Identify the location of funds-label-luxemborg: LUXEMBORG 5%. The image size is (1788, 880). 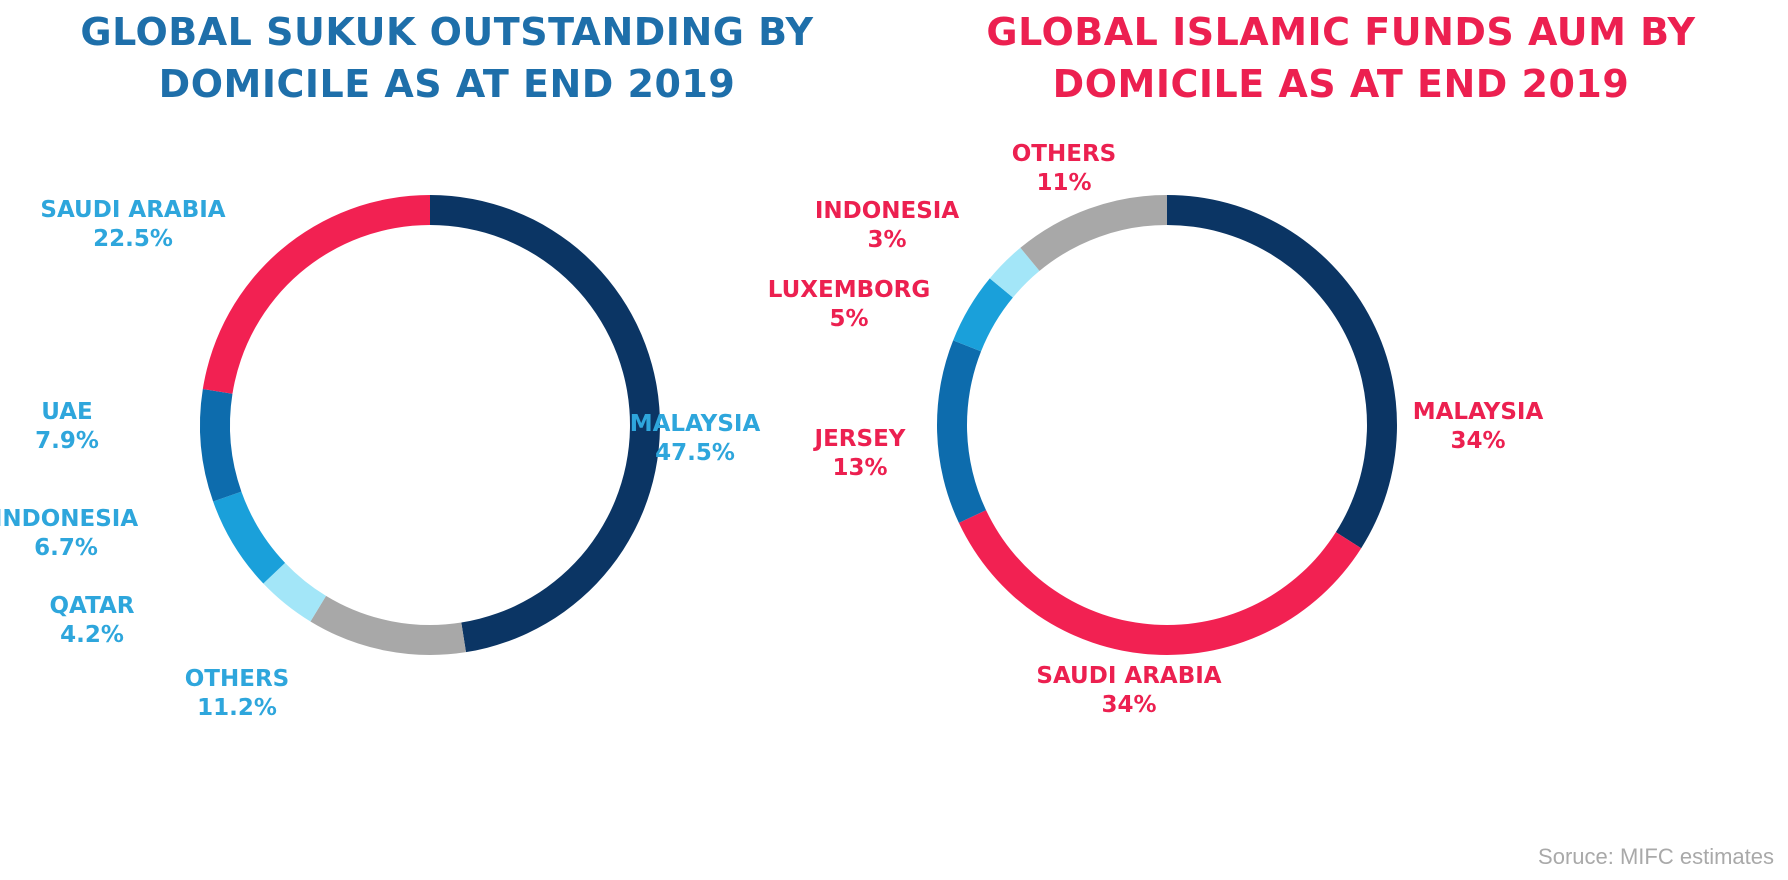
(849, 305).